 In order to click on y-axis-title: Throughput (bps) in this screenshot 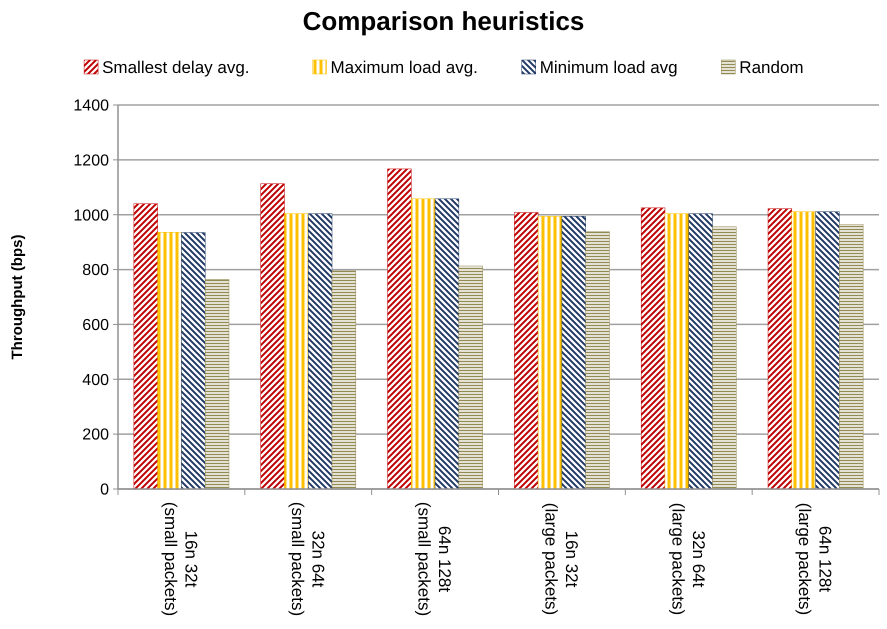, I will do `click(17, 297)`.